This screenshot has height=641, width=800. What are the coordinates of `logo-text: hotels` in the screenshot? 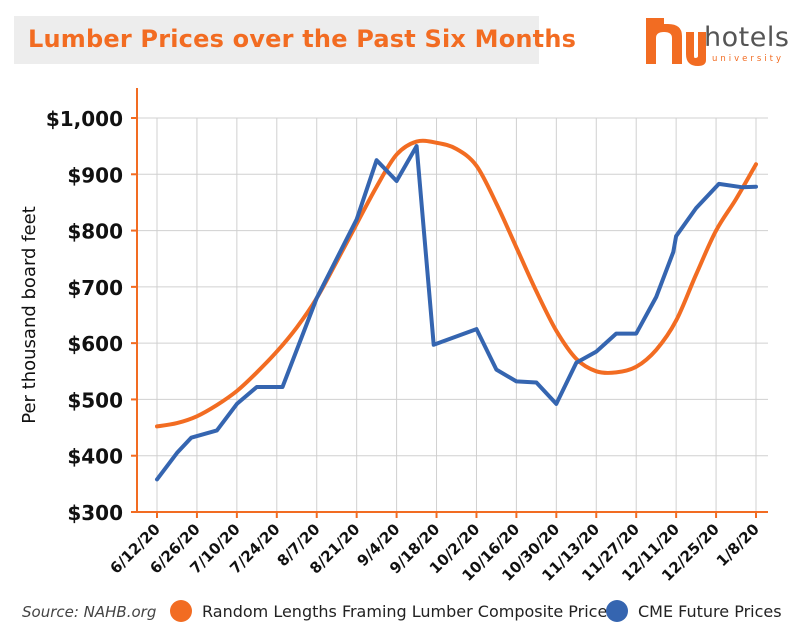 It's located at (747, 37).